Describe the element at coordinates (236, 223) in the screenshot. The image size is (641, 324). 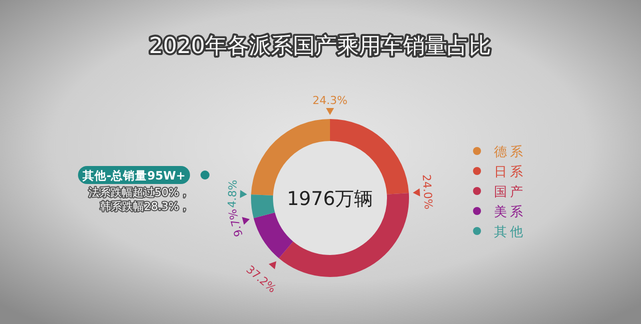
I see `data-label: 9.7%` at that location.